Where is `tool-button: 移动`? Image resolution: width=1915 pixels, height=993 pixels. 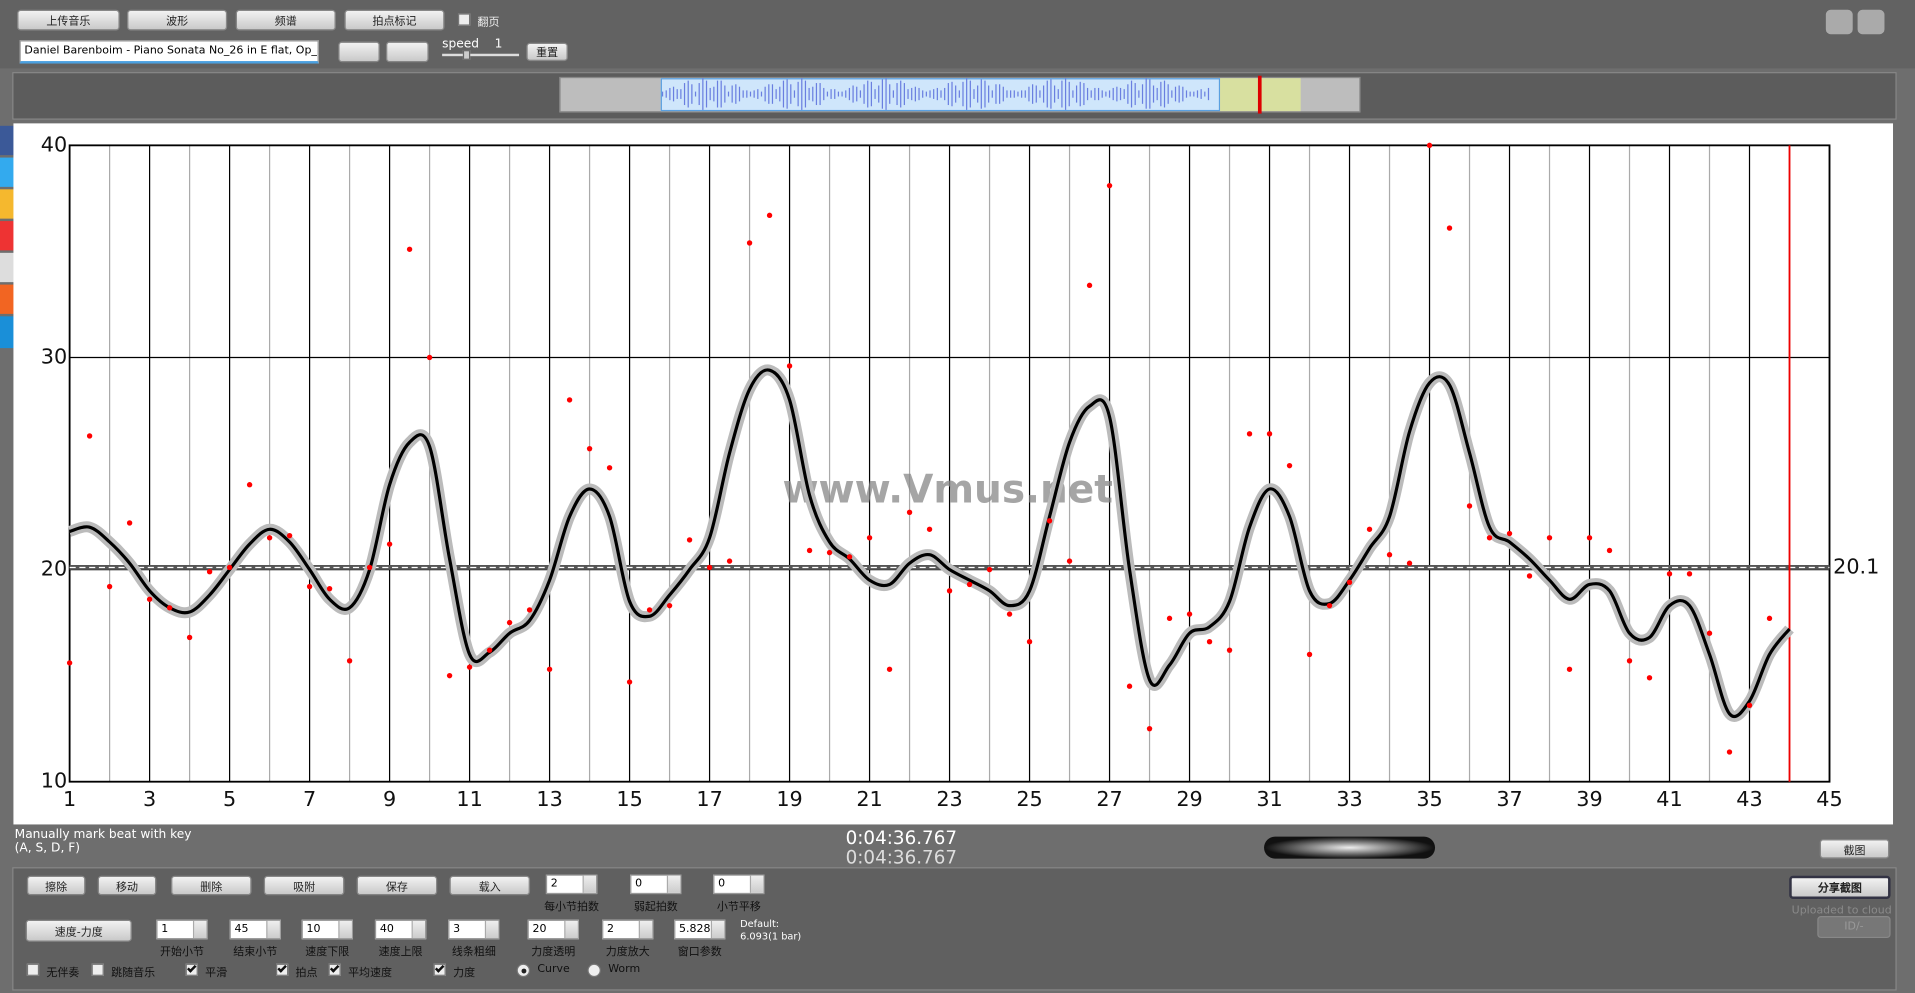 tool-button: 移动 is located at coordinates (127, 885).